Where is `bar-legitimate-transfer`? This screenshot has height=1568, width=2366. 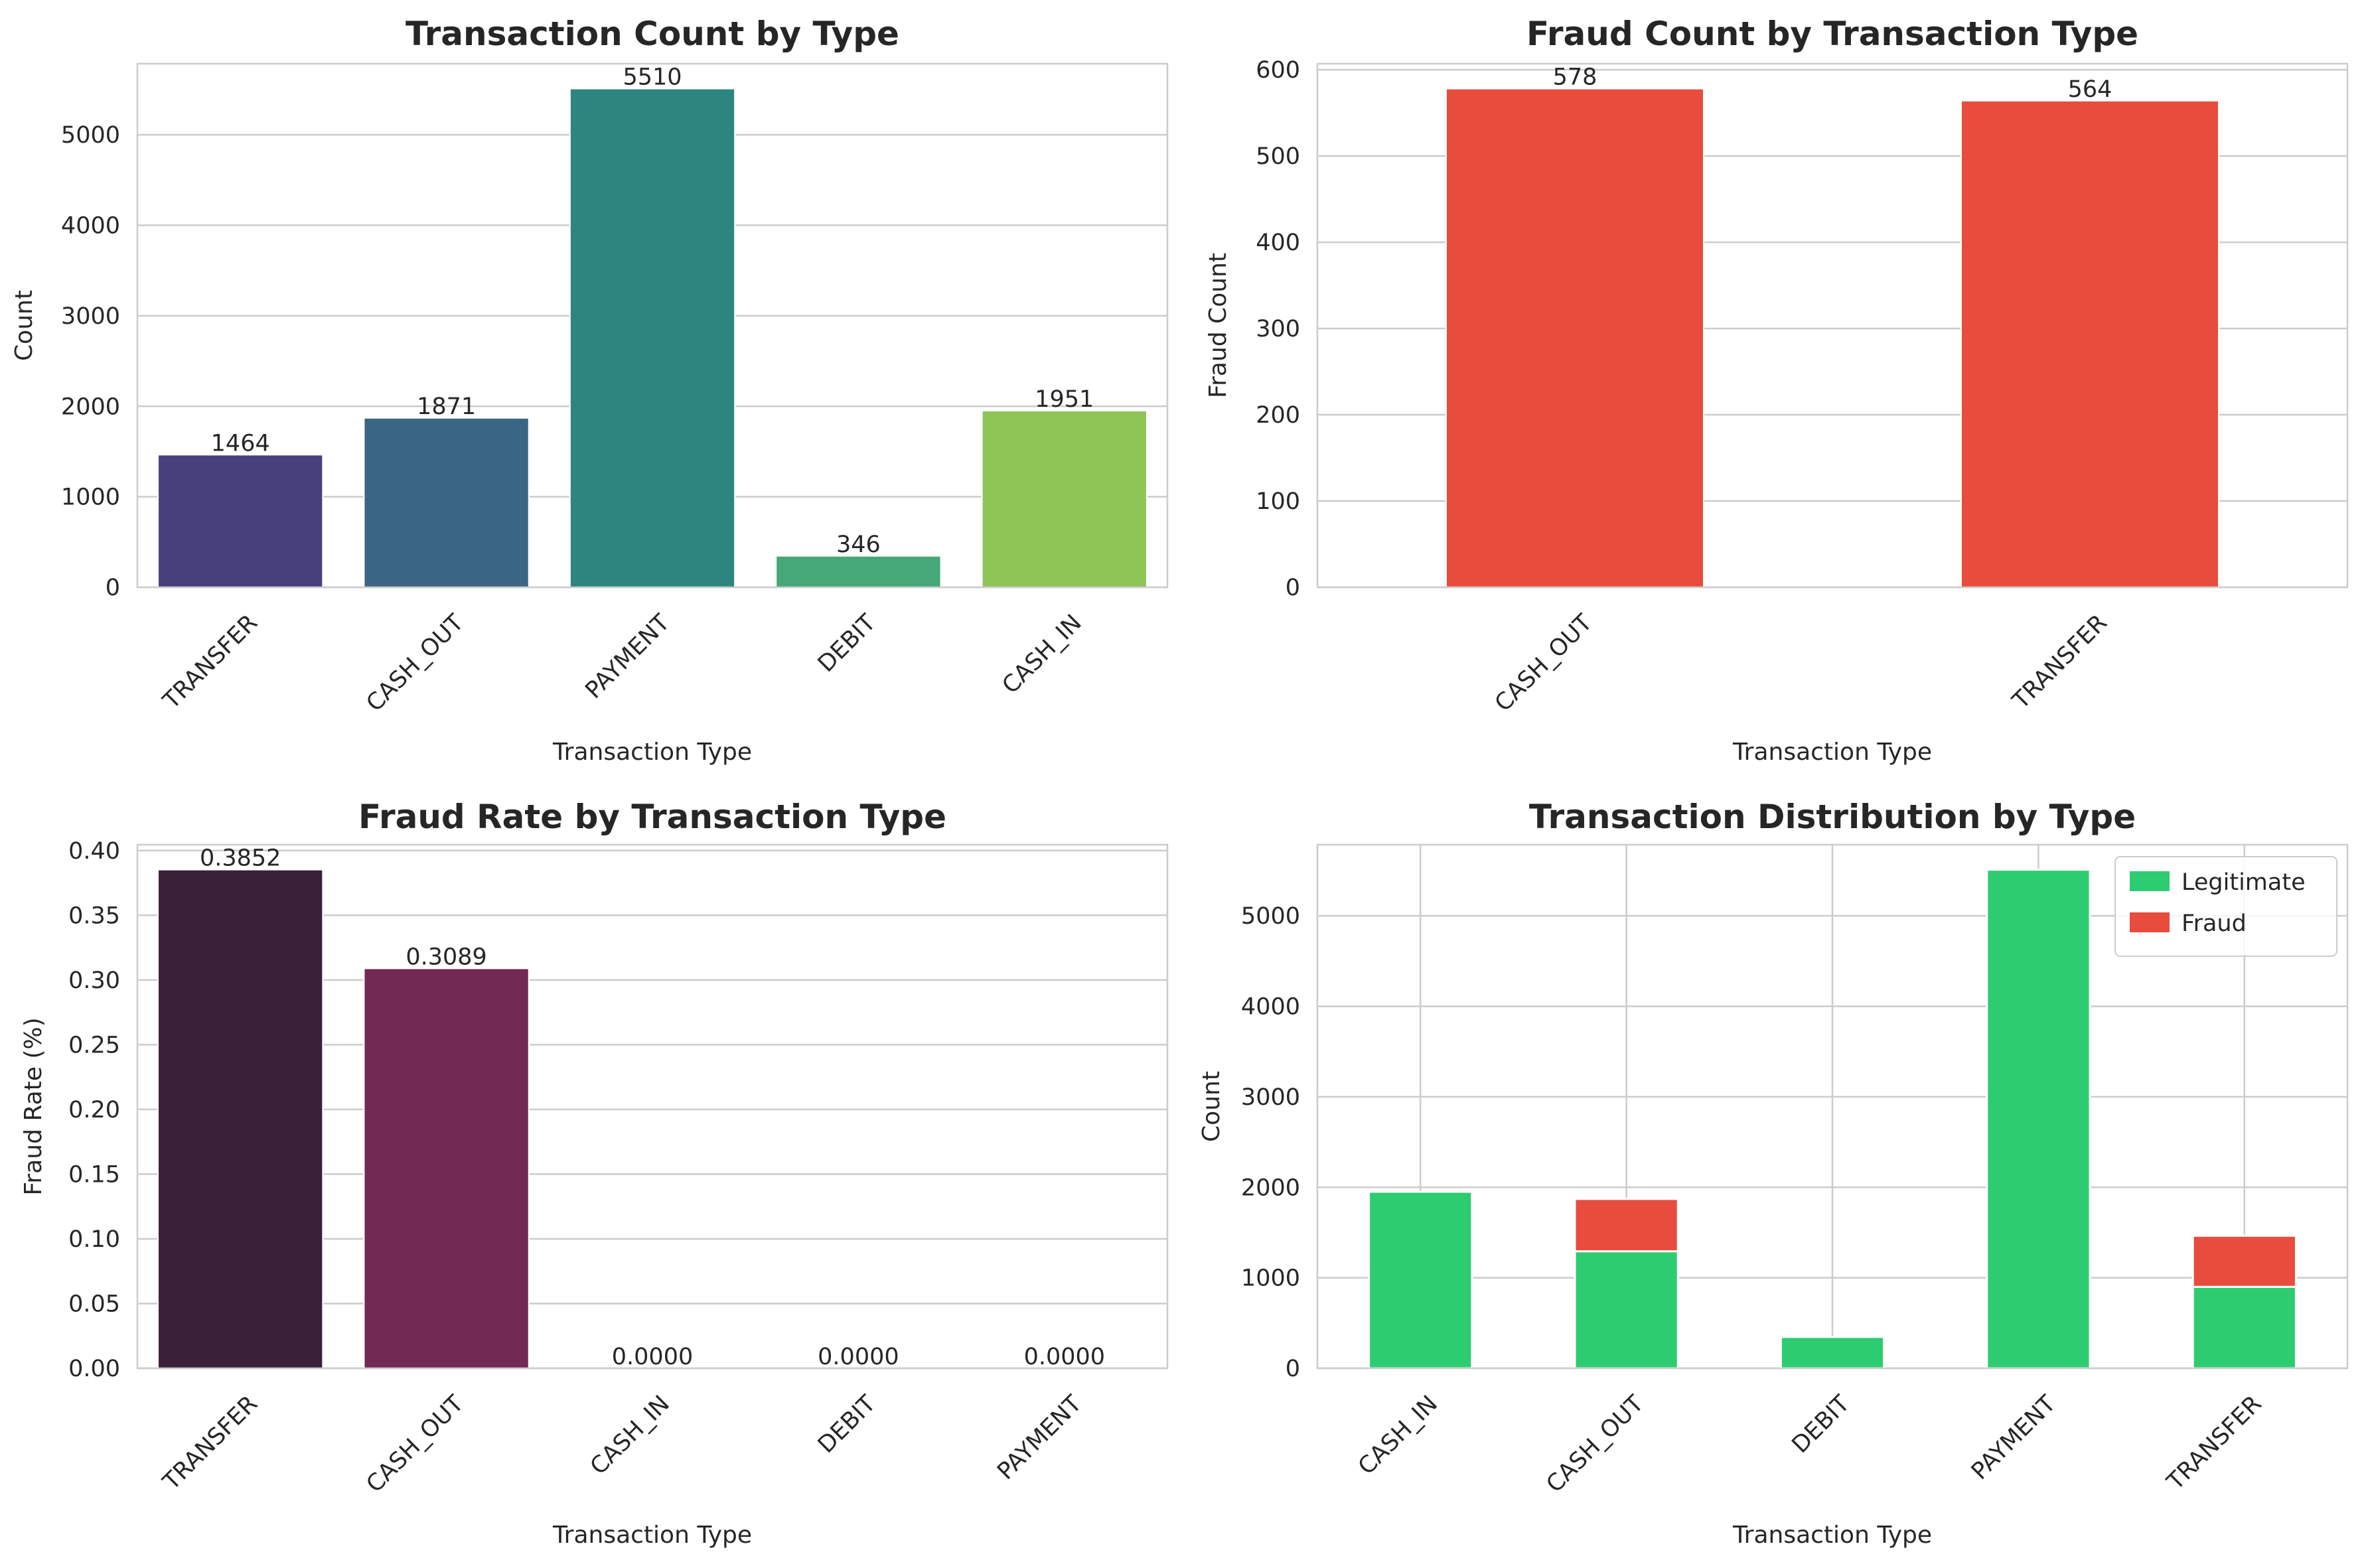
bar-legitimate-transfer is located at coordinates (2244, 1327).